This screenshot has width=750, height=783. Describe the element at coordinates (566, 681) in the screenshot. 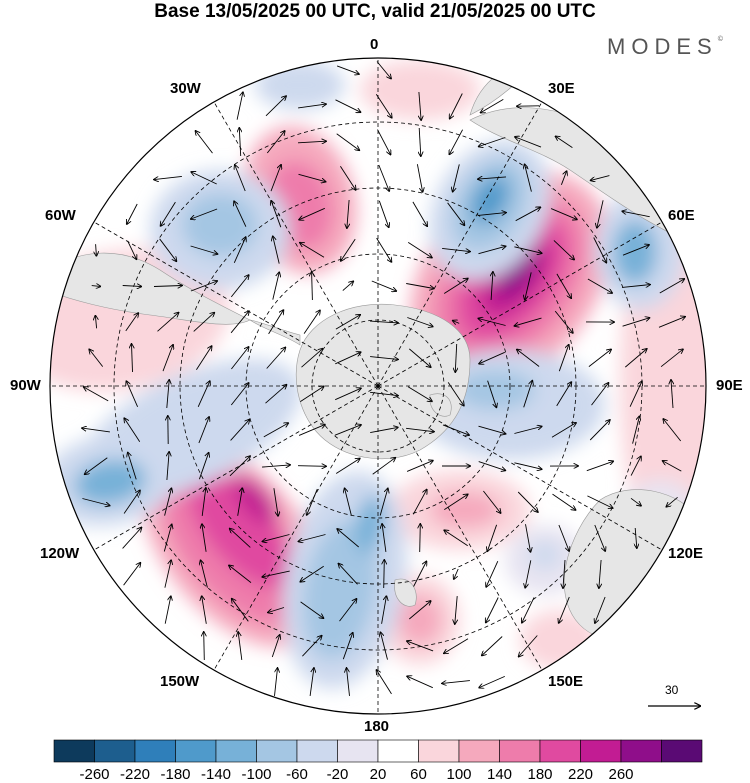

I see `lon-label-150e: 150E` at that location.